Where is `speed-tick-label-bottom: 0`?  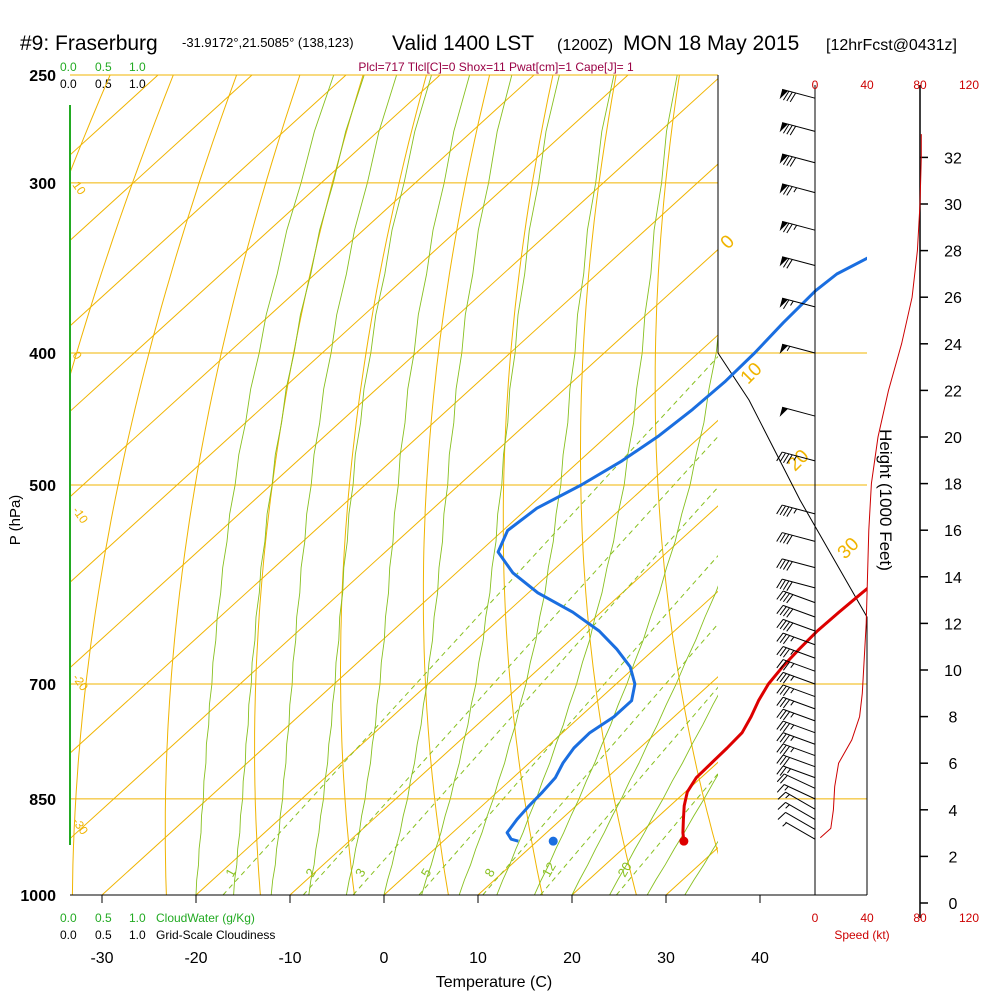 speed-tick-label-bottom: 0 is located at coordinates (815, 918).